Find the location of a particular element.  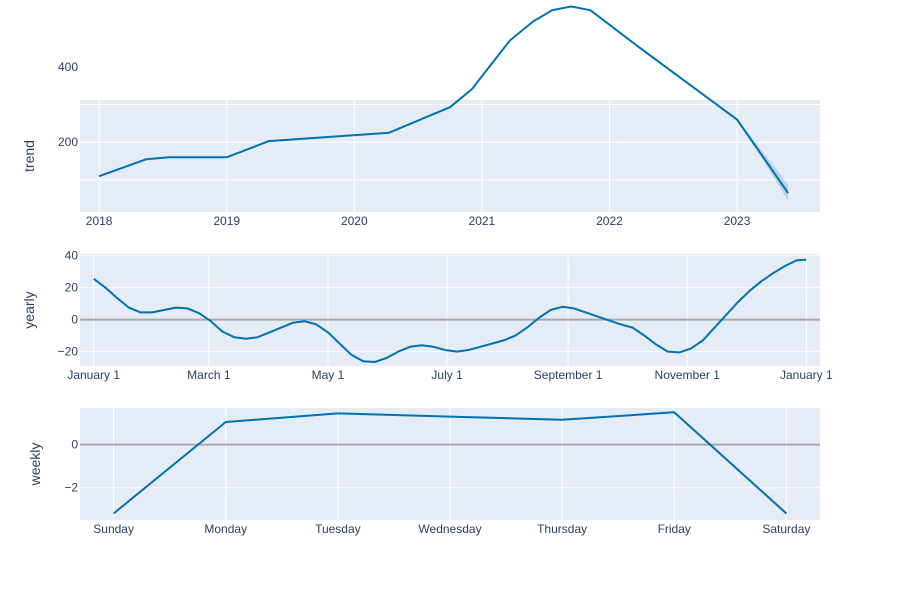

trend-x-tick-label: 2023 is located at coordinates (737, 221).